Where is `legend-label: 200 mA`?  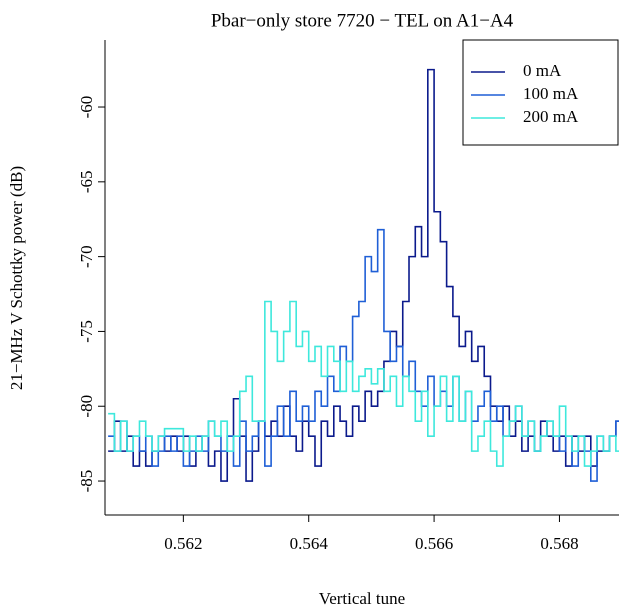
legend-label: 200 mA is located at coordinates (551, 116).